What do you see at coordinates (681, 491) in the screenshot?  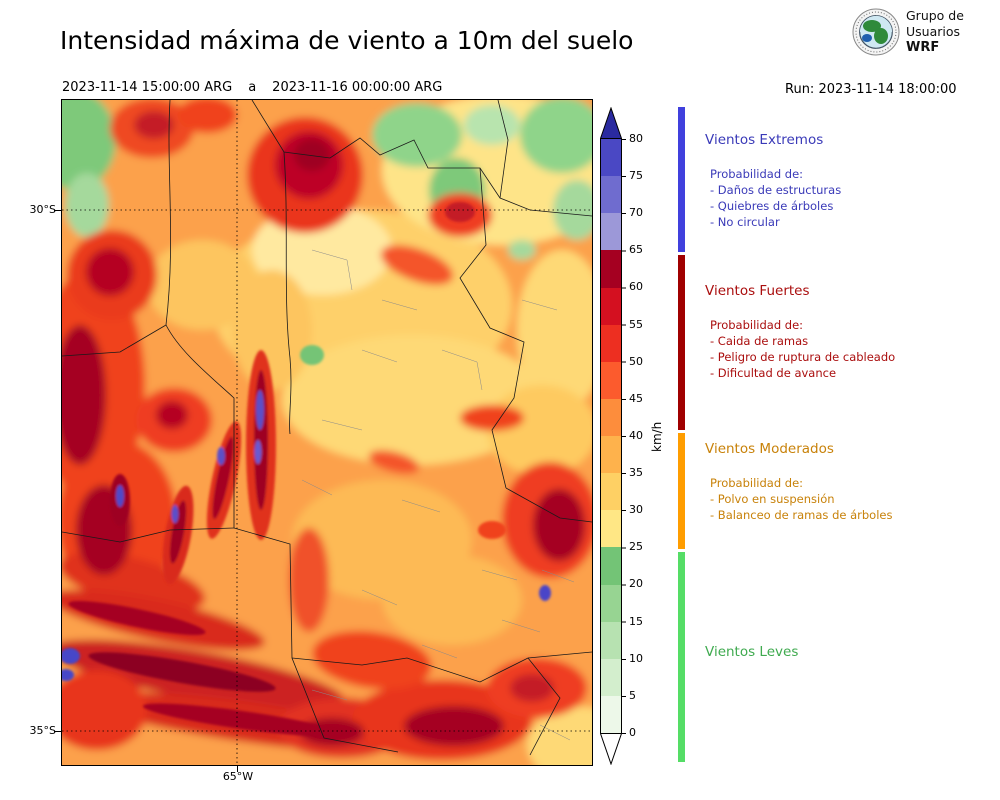 I see `legend-bar-moderados` at bounding box center [681, 491].